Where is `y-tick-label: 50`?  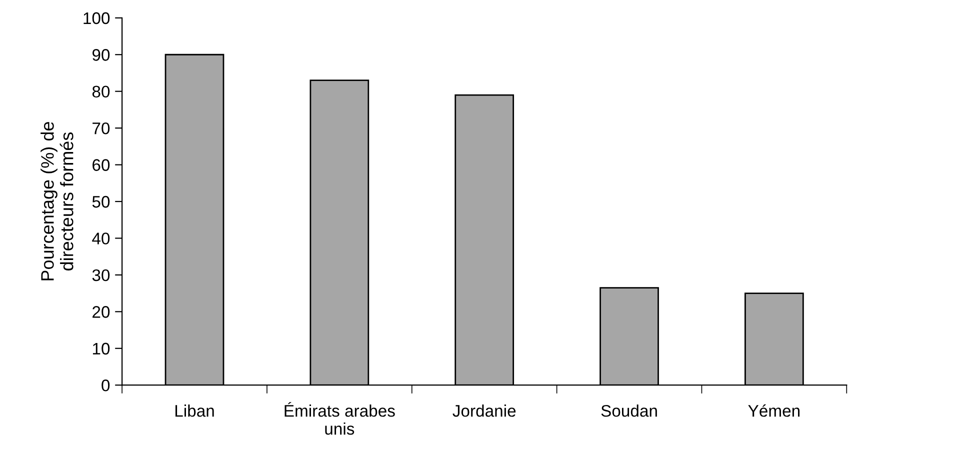 y-tick-label: 50 is located at coordinates (101, 202).